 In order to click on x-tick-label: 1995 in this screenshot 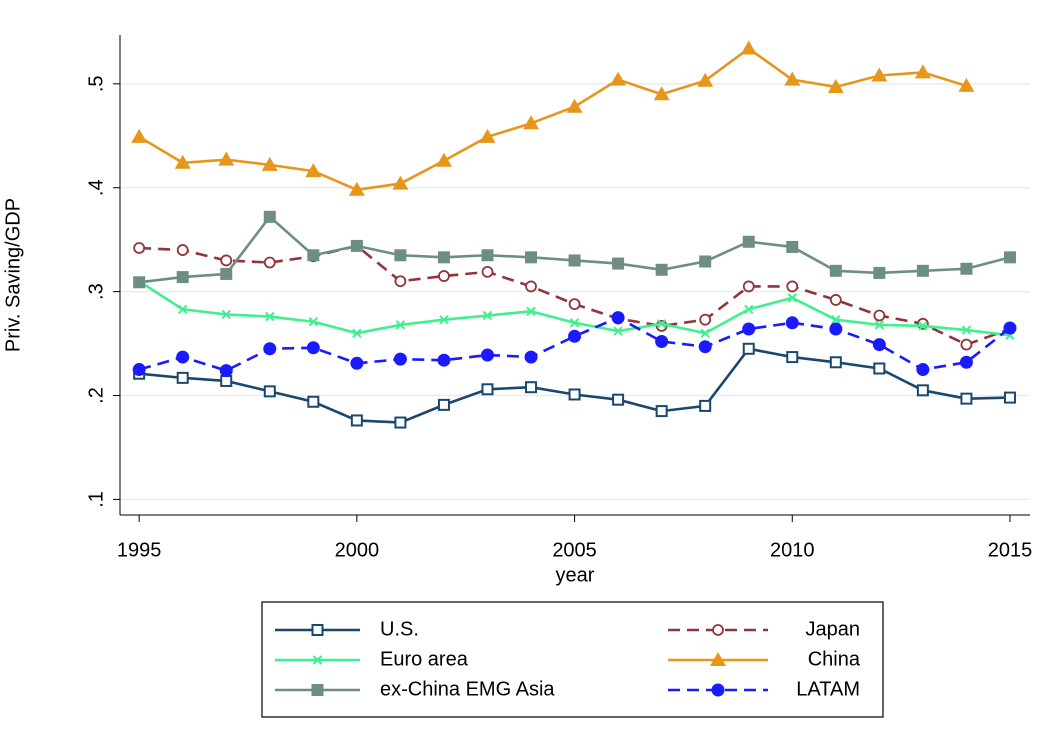, I will do `click(139, 550)`.